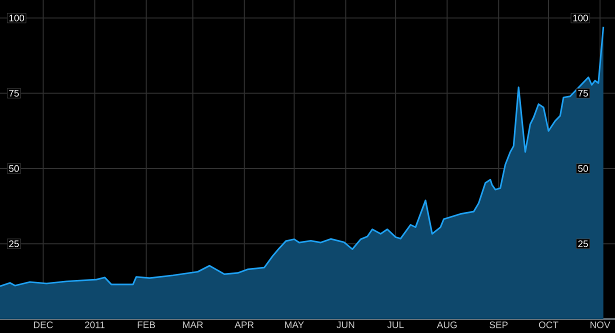 The width and height of the screenshot is (615, 333). Describe the element at coordinates (244, 325) in the screenshot. I see `x-tick-label: APR` at that location.